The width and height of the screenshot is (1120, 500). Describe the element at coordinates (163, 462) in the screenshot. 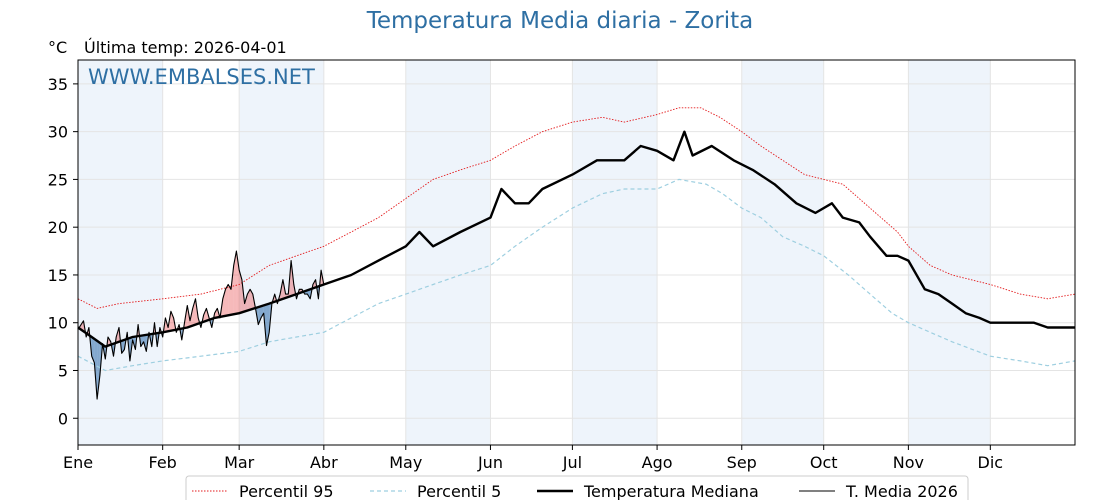

I see `x-tick-label: Feb` at that location.